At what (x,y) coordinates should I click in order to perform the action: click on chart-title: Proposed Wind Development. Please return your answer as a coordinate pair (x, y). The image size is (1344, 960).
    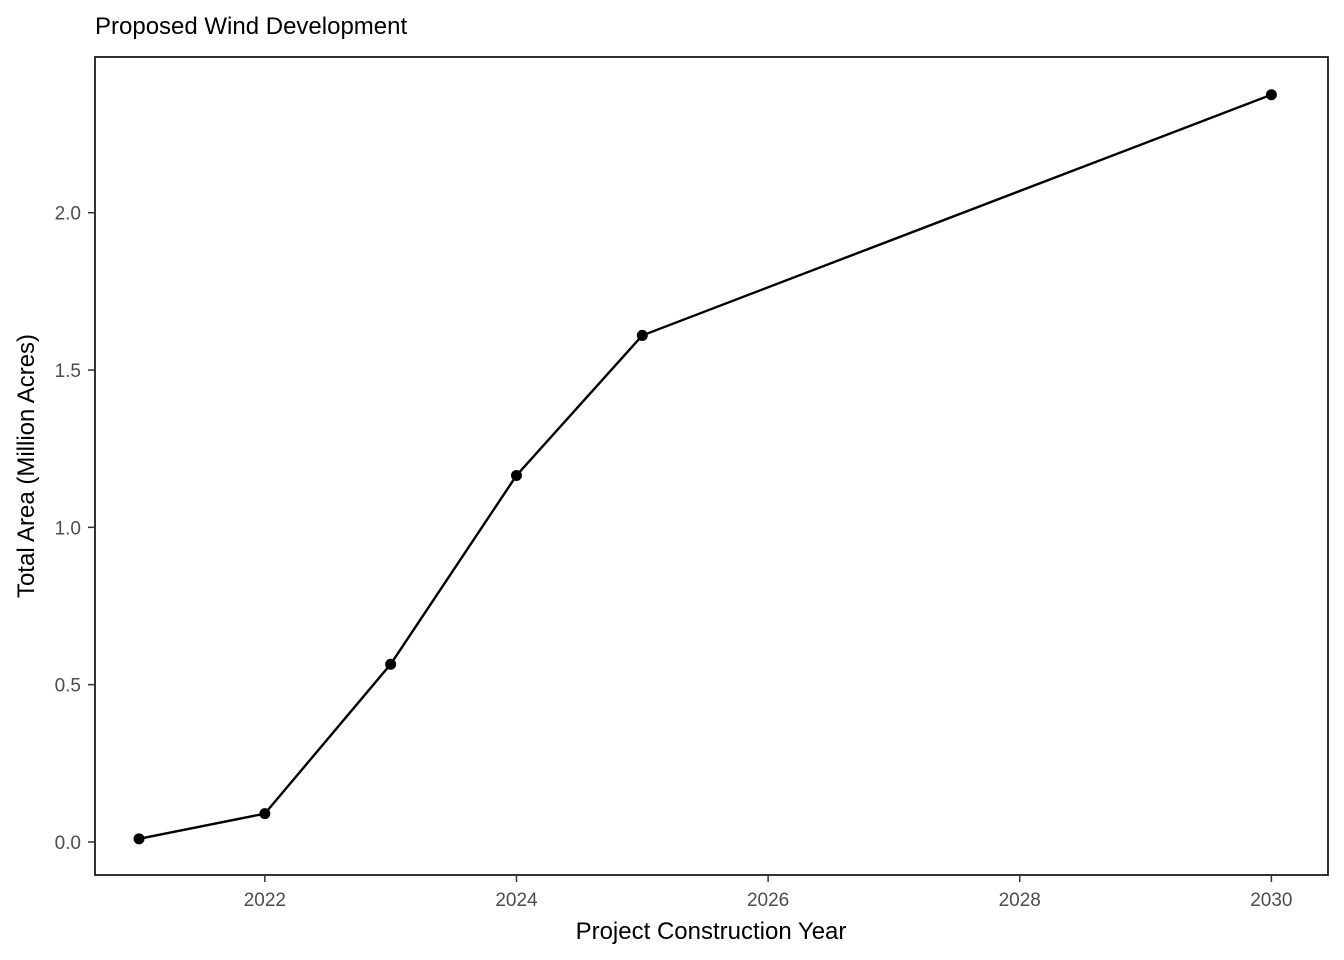
    Looking at the image, I should click on (251, 26).